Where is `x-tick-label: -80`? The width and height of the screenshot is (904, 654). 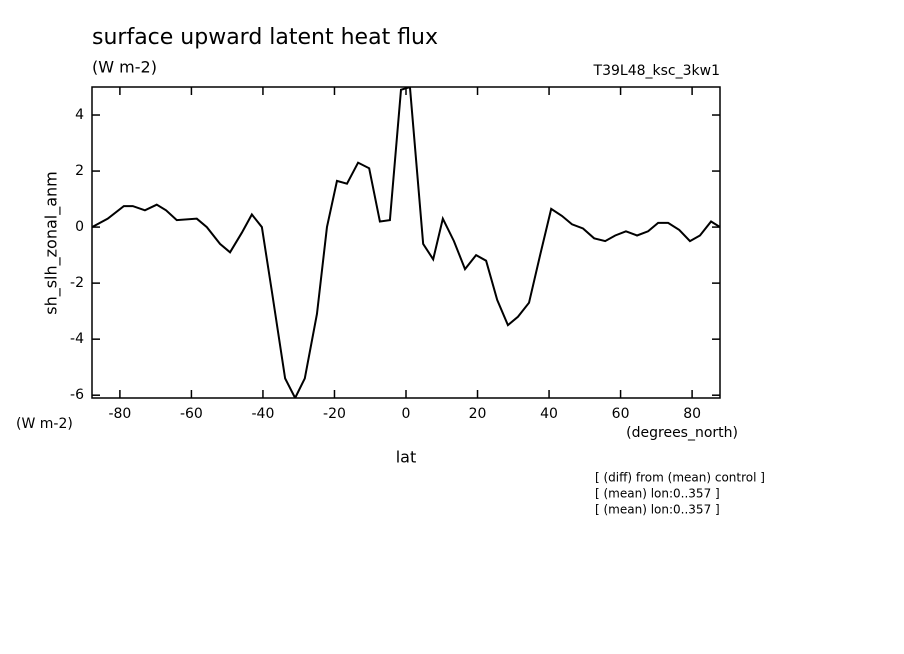 x-tick-label: -80 is located at coordinates (119, 414).